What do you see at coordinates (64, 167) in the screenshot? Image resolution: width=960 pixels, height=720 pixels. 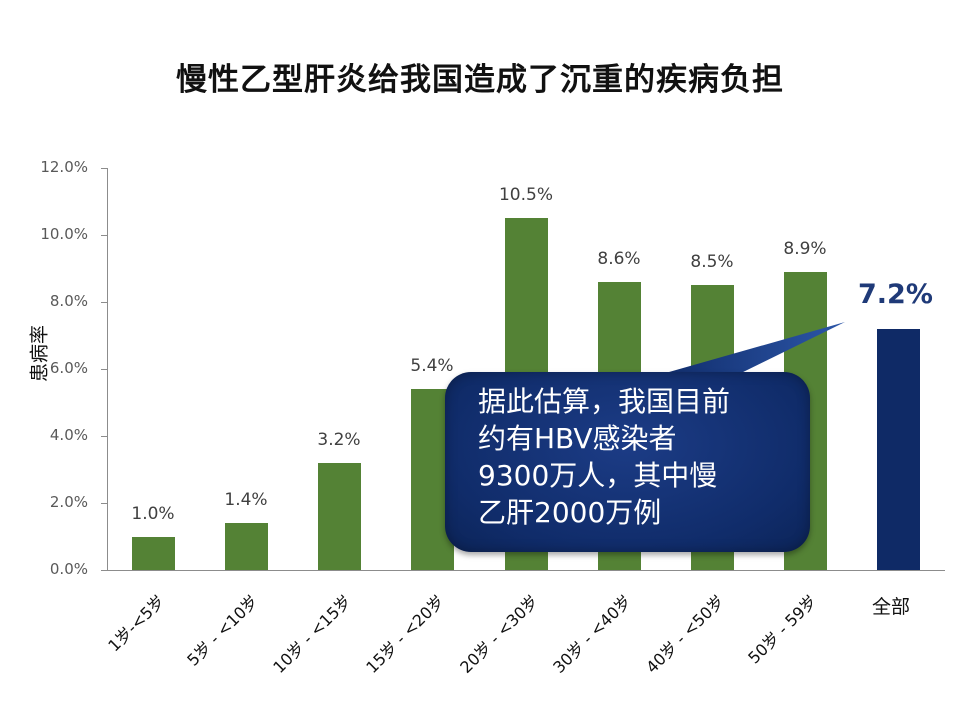 I see `y-tick-label: 12.0%` at bounding box center [64, 167].